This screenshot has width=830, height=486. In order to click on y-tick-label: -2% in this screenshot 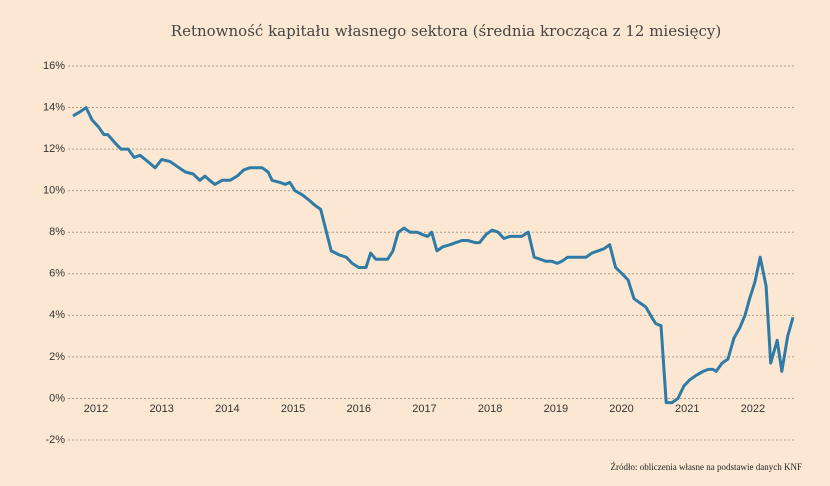, I will do `click(55, 440)`.